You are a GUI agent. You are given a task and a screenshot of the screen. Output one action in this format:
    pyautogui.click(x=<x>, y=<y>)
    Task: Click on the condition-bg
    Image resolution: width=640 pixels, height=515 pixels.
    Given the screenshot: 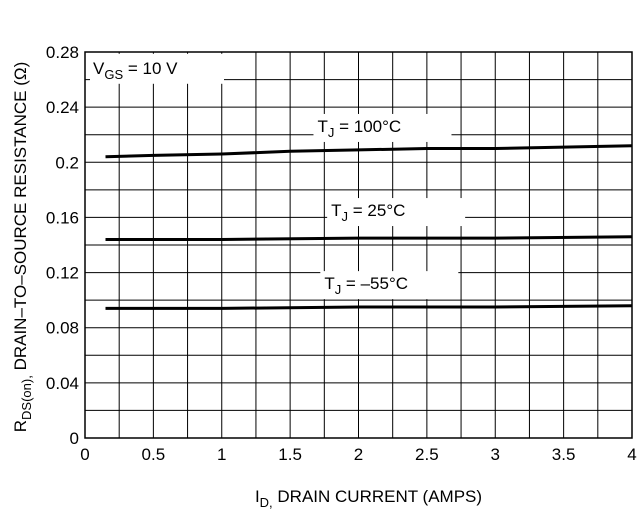 What is the action you would take?
    pyautogui.click(x=157, y=68)
    